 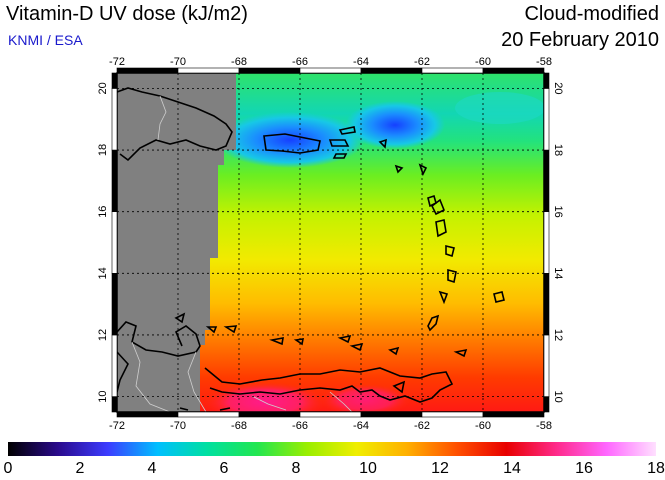 What do you see at coordinates (103, 396) in the screenshot?
I see `lat-tick-label-left: 10` at bounding box center [103, 396].